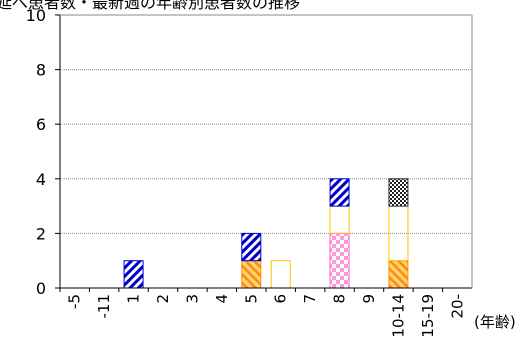 This screenshot has height=362, width=532. I want to click on x-tick-label: 8, so click(340, 299).